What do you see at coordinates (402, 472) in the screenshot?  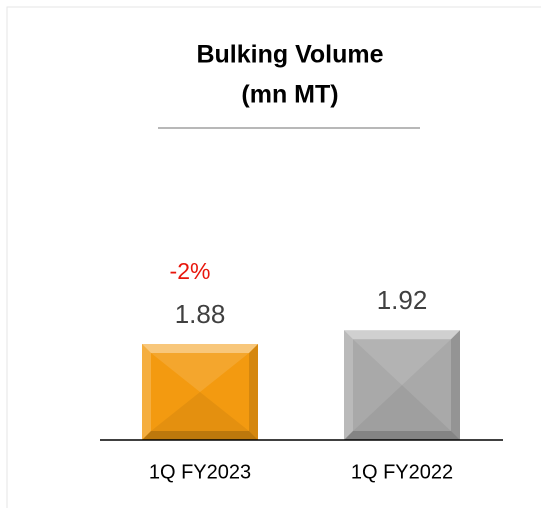 I see `x-tick-label: 1Q FY2022` at bounding box center [402, 472].